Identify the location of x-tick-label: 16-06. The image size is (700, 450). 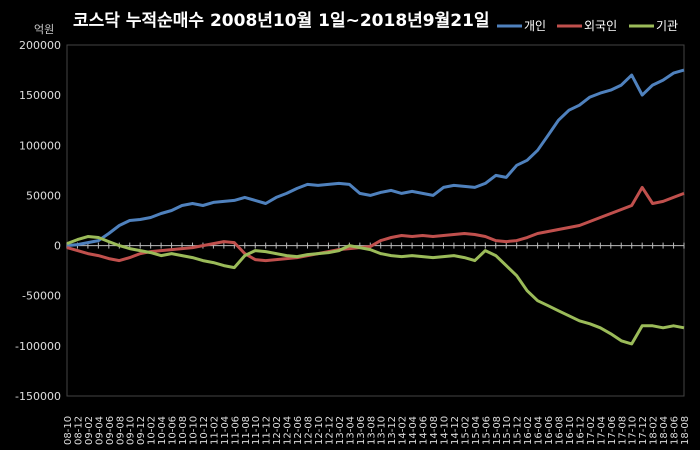
(549, 430).